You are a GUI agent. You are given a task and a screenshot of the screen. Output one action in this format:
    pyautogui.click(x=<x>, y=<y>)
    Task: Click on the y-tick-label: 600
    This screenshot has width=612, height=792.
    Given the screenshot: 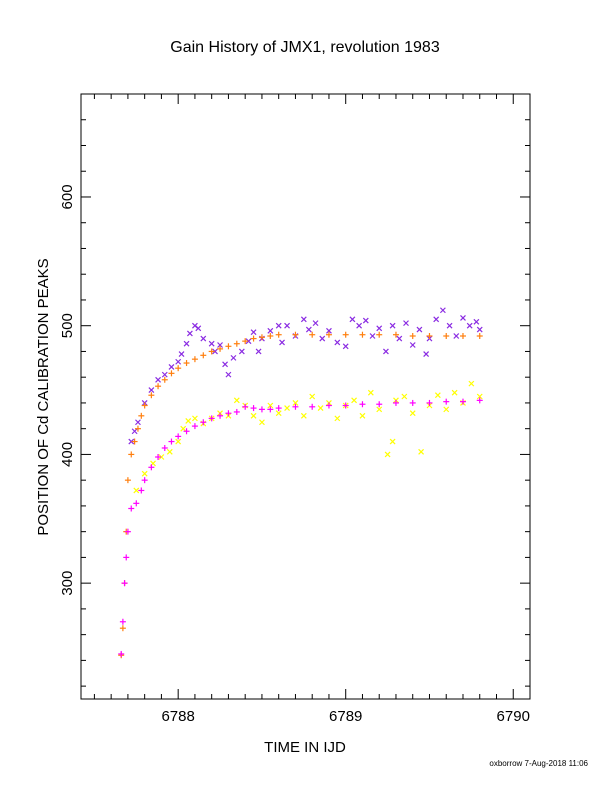 What is the action you would take?
    pyautogui.click(x=67, y=196)
    